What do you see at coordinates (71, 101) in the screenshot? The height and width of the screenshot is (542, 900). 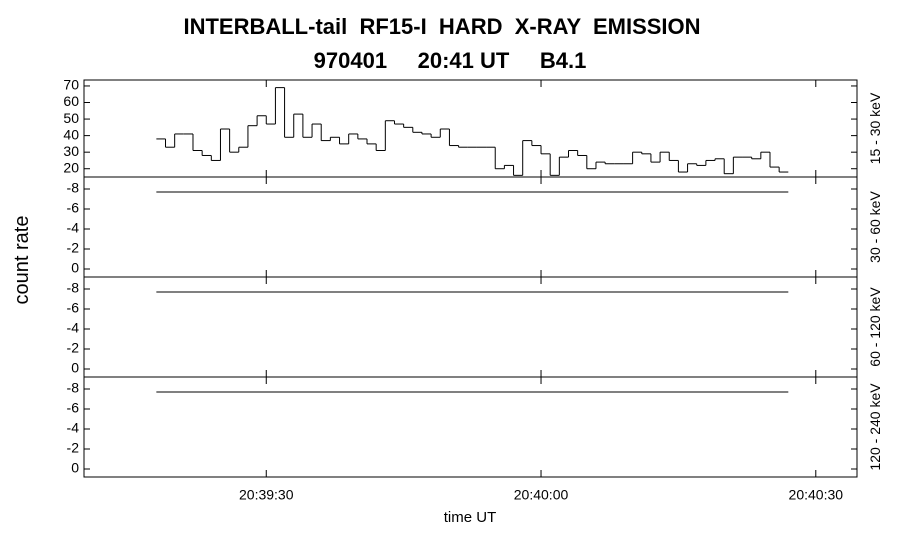 I see `y-tick-label: 60` at bounding box center [71, 101].